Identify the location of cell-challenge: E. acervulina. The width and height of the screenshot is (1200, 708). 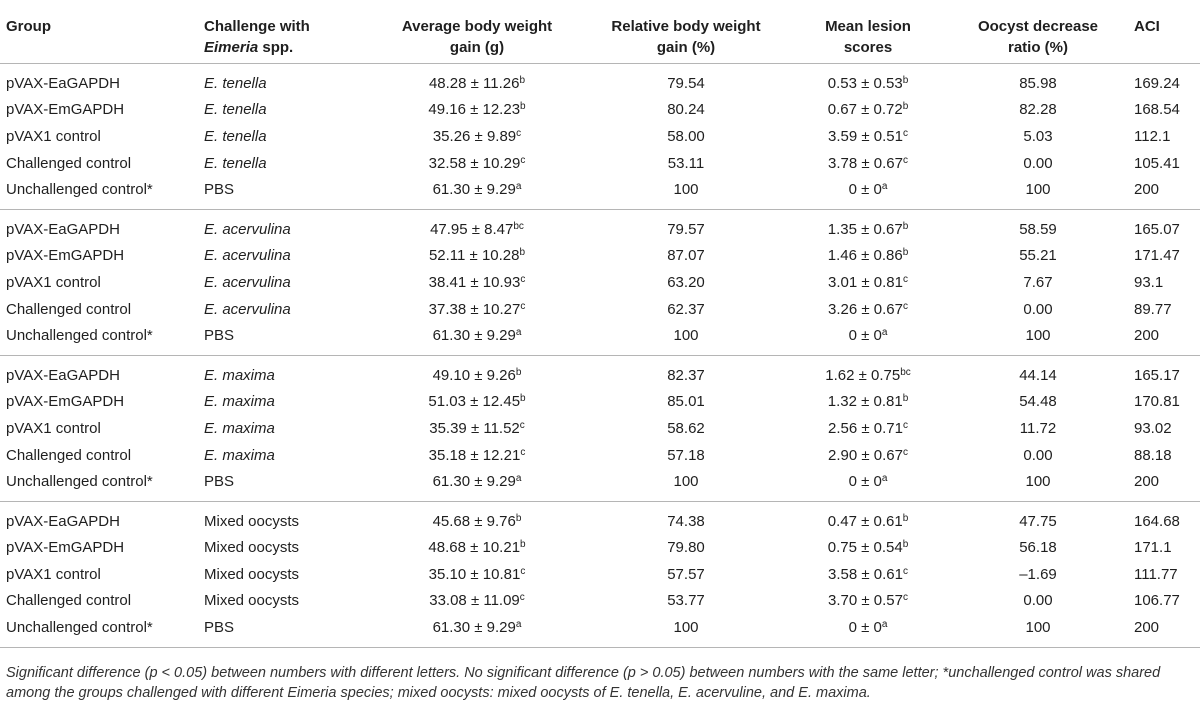
(284, 225).